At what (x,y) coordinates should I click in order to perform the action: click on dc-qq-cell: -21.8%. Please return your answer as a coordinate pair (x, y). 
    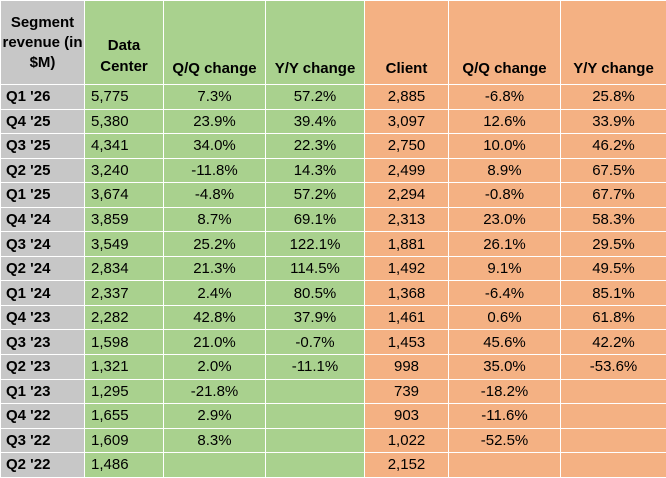
    Looking at the image, I should click on (215, 391).